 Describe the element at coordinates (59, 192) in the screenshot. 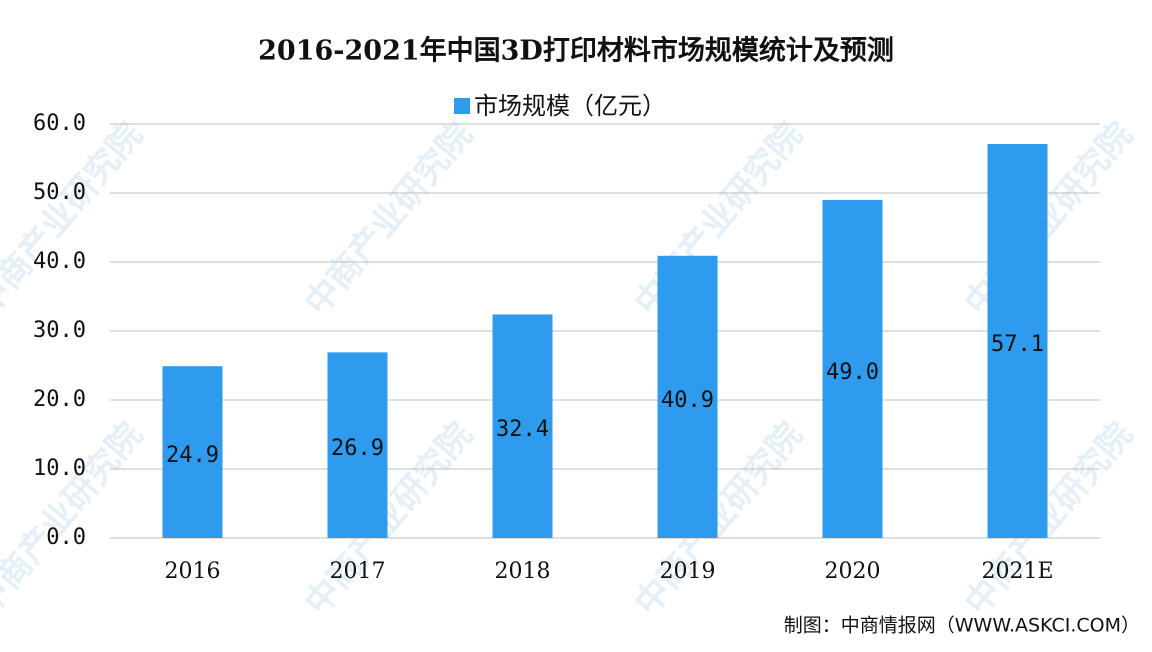

I see `y-tick-label: 50.0` at that location.